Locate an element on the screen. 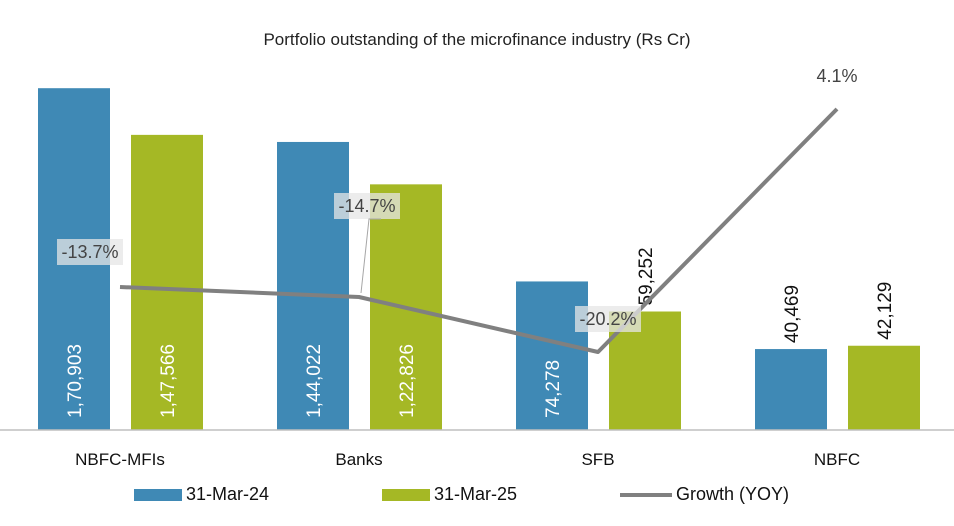  growth-label-1: -13.7% is located at coordinates (89, 252).